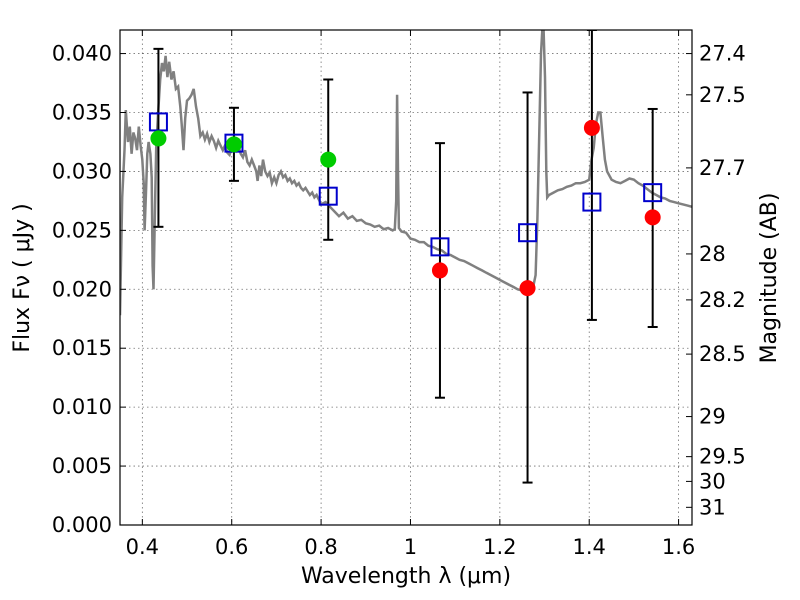 The height and width of the screenshot is (600, 800). Describe the element at coordinates (499, 547) in the screenshot. I see `x-tick-label: 1.2` at that location.